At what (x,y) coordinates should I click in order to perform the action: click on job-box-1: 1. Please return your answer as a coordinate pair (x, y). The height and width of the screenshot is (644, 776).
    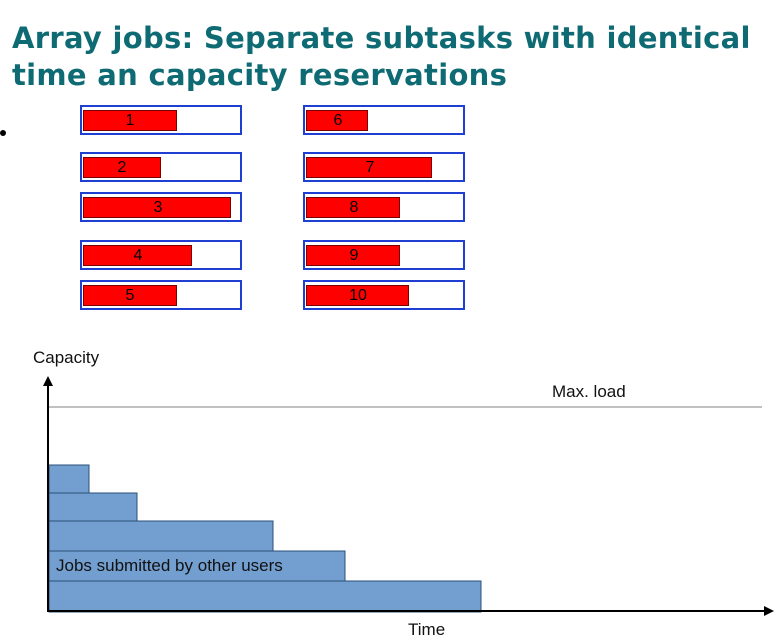
    Looking at the image, I should click on (161, 120).